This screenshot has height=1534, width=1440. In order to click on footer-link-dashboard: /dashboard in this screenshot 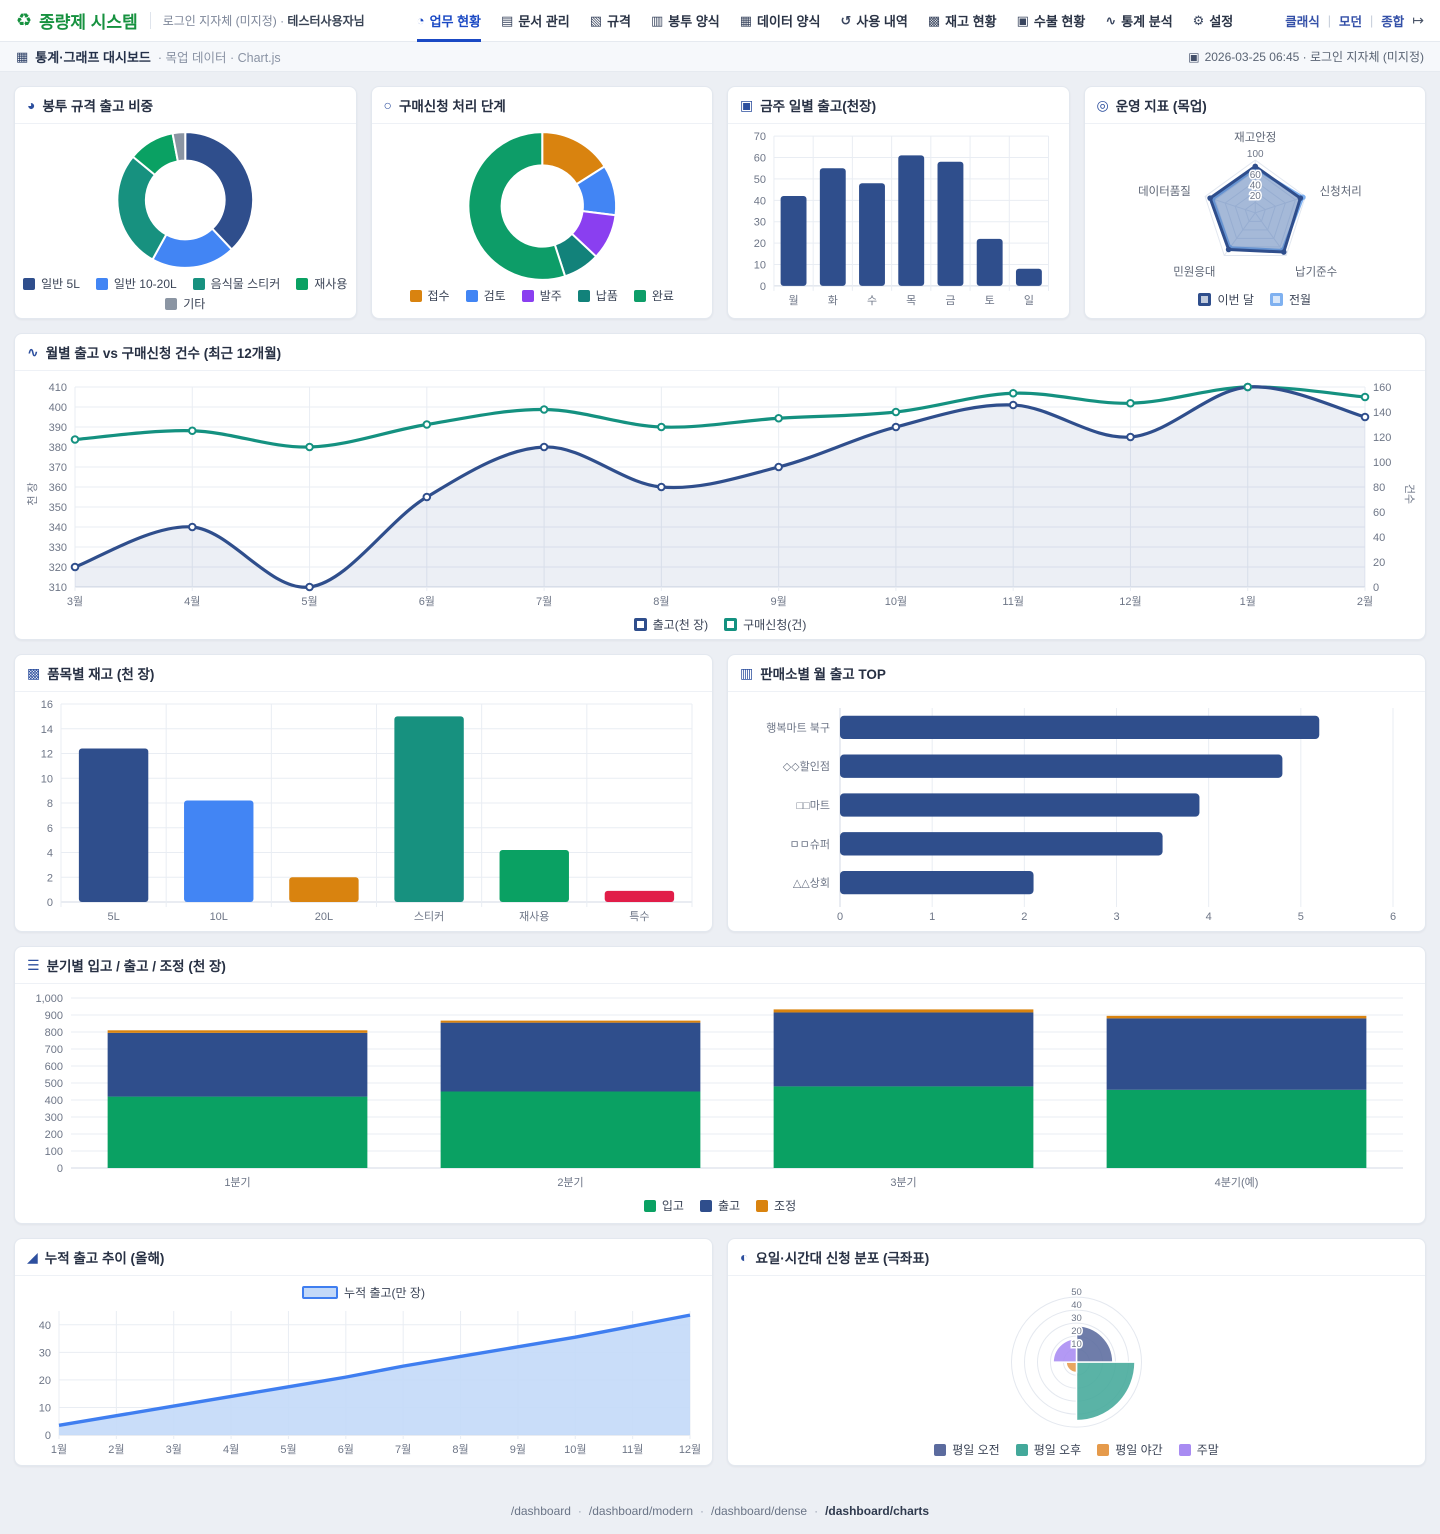, I will do `click(540, 1511)`.